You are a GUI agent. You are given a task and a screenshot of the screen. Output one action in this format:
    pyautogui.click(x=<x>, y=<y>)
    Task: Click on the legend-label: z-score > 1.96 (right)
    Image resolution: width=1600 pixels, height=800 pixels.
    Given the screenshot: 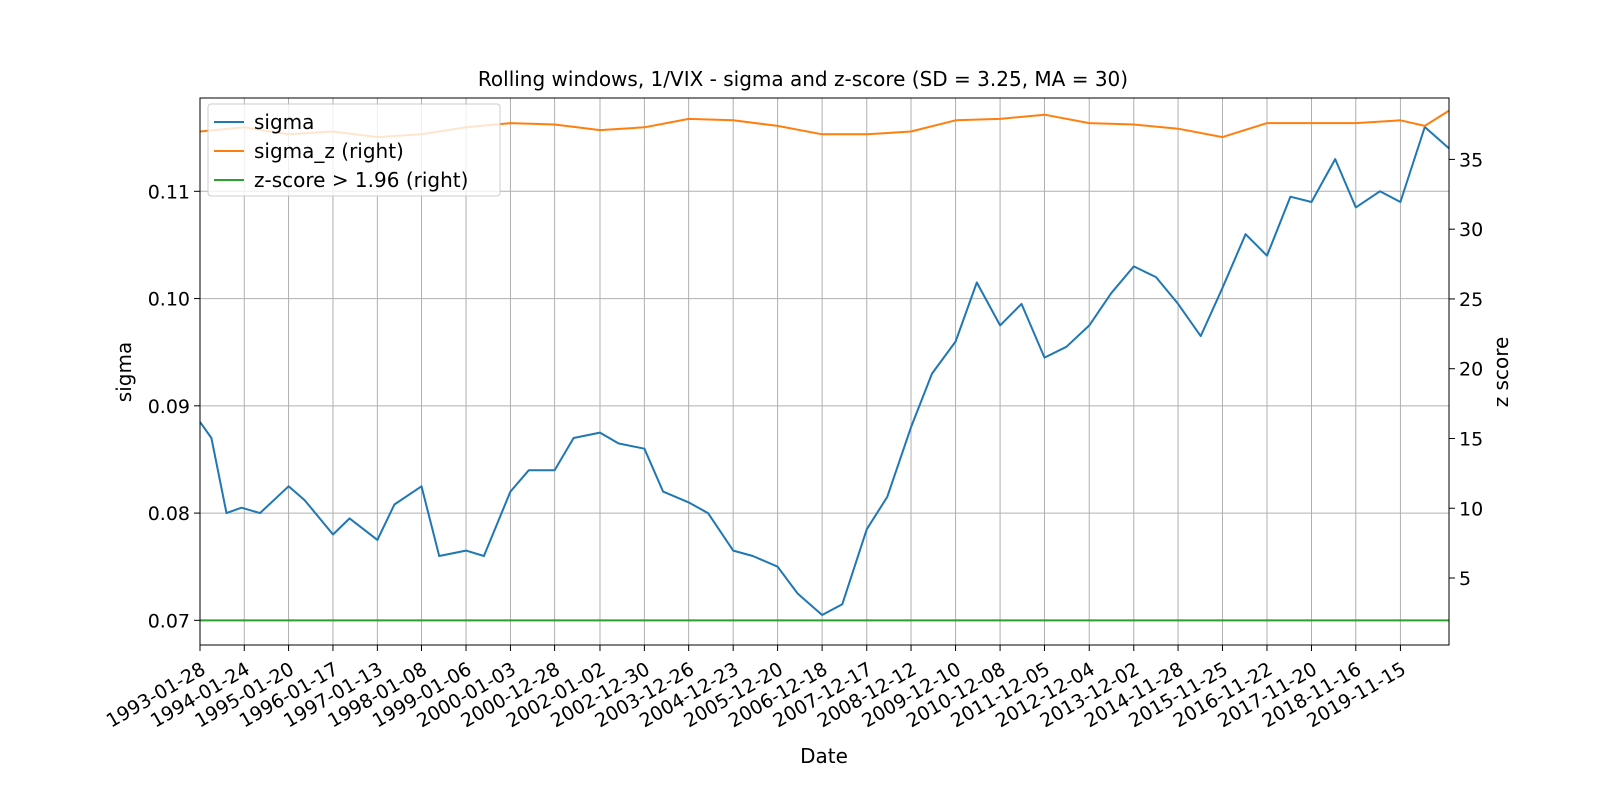 What is the action you would take?
    pyautogui.click(x=361, y=180)
    